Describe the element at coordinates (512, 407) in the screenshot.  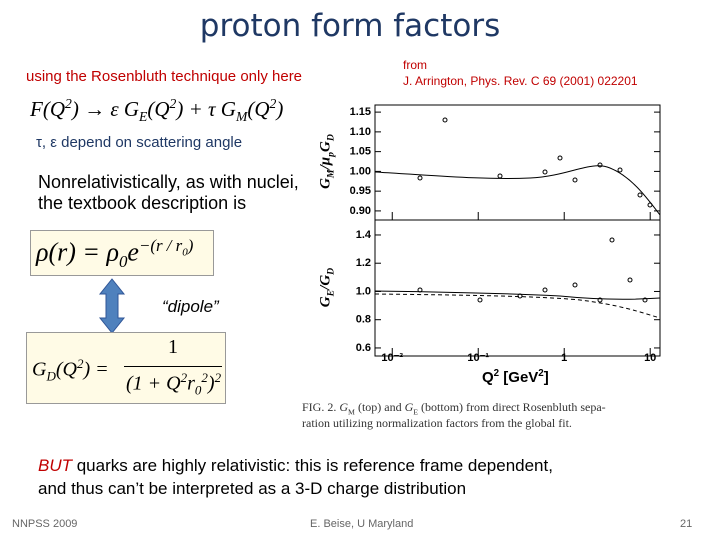
I see `caption-part: (bottom) from direct Rosenbluth sepa-` at that location.